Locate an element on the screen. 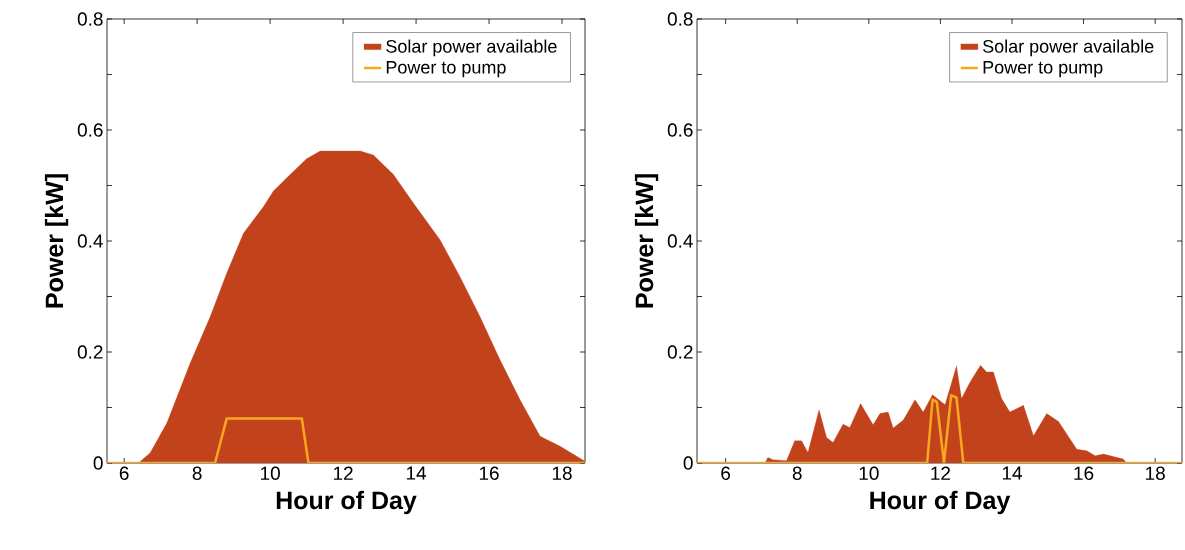 Image resolution: width=1185 pixels, height=550 pixels. line-series is located at coordinates (940, 428).